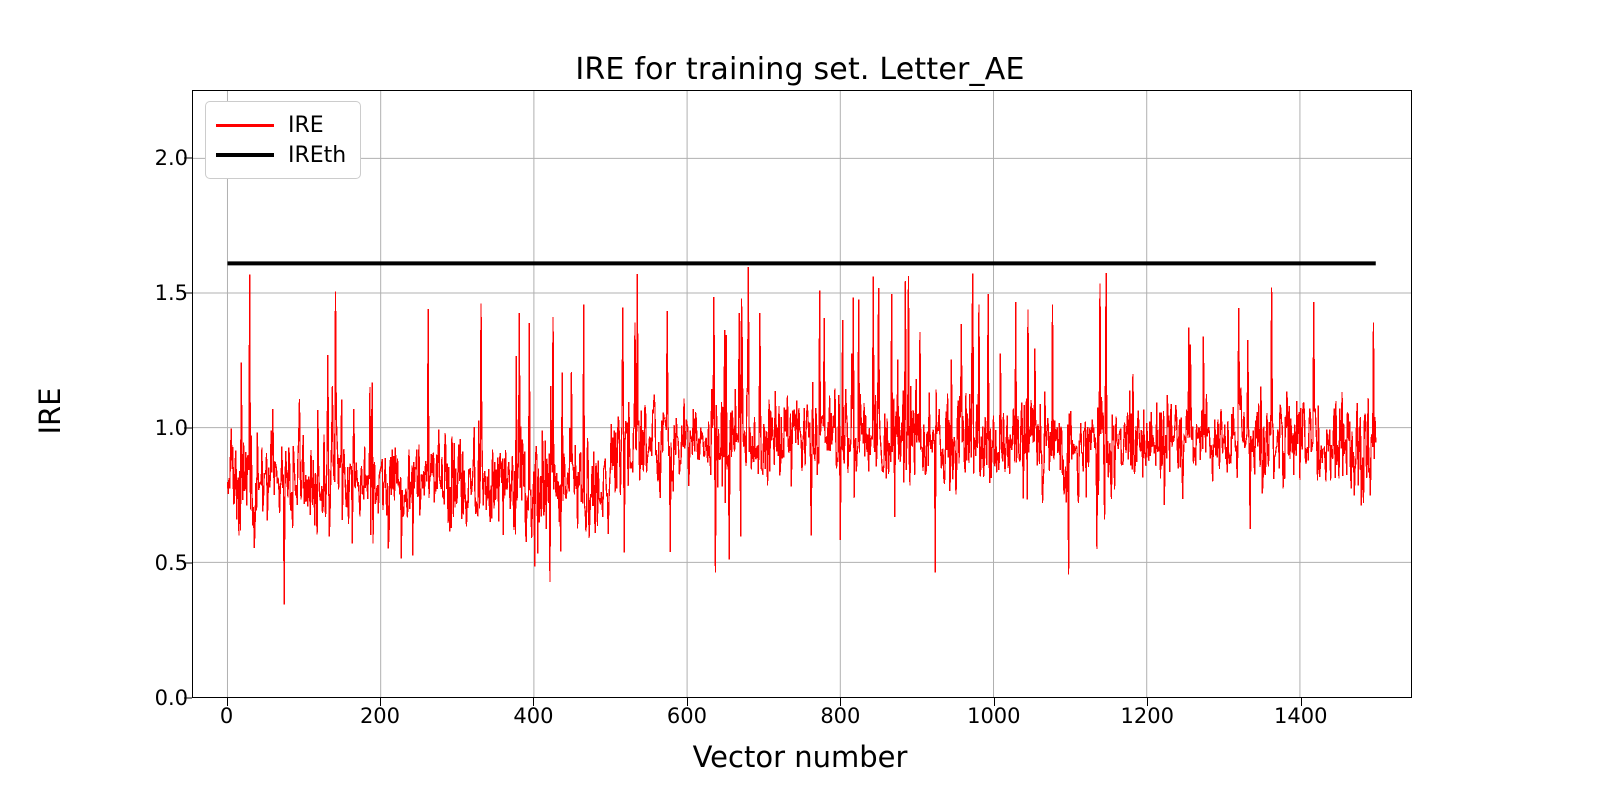  I want to click on legend-item-ireth: IREth, so click(281, 155).